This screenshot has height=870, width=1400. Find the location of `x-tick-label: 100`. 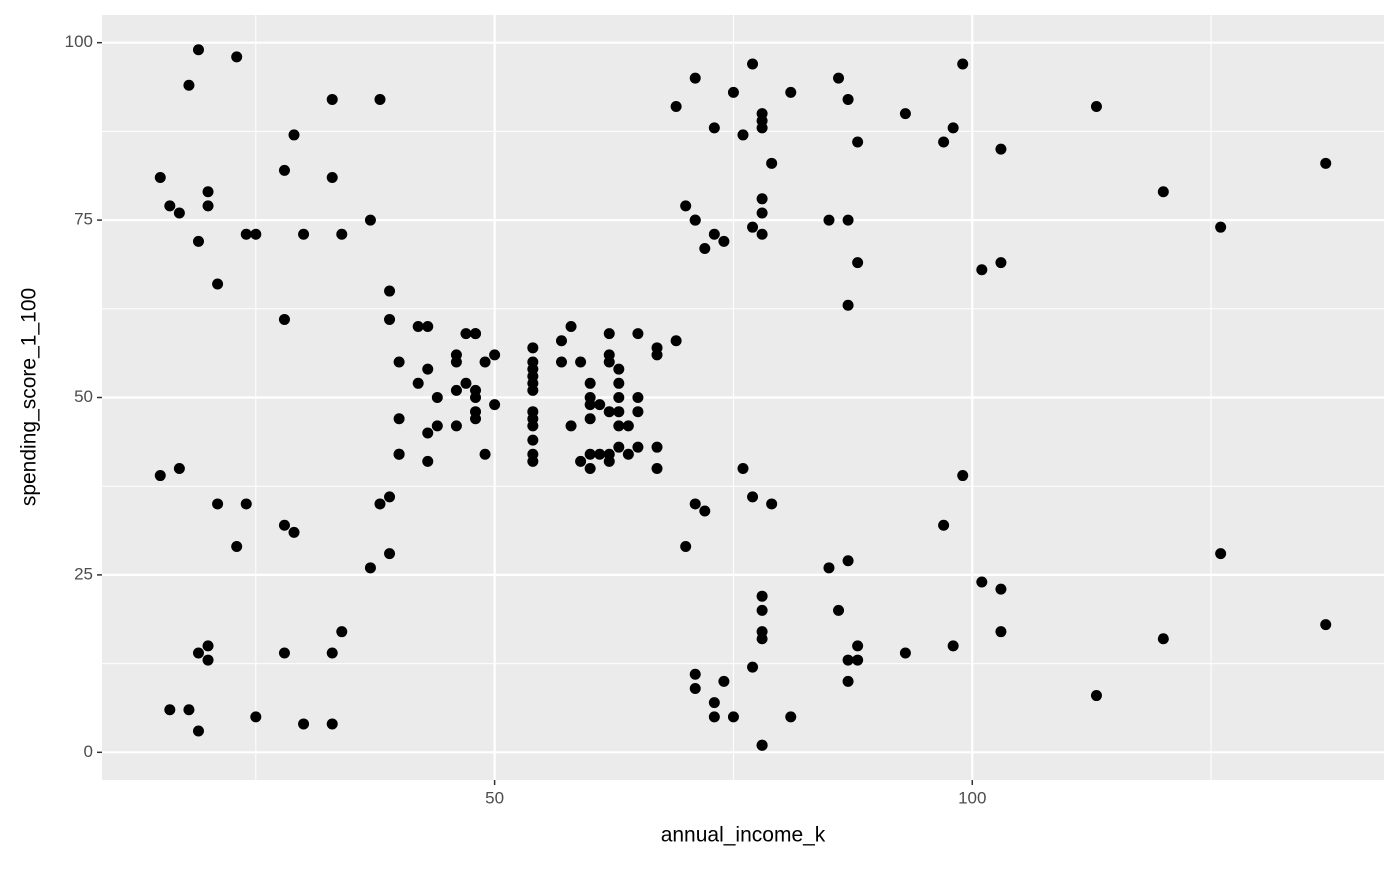

x-tick-label: 100 is located at coordinates (972, 797).